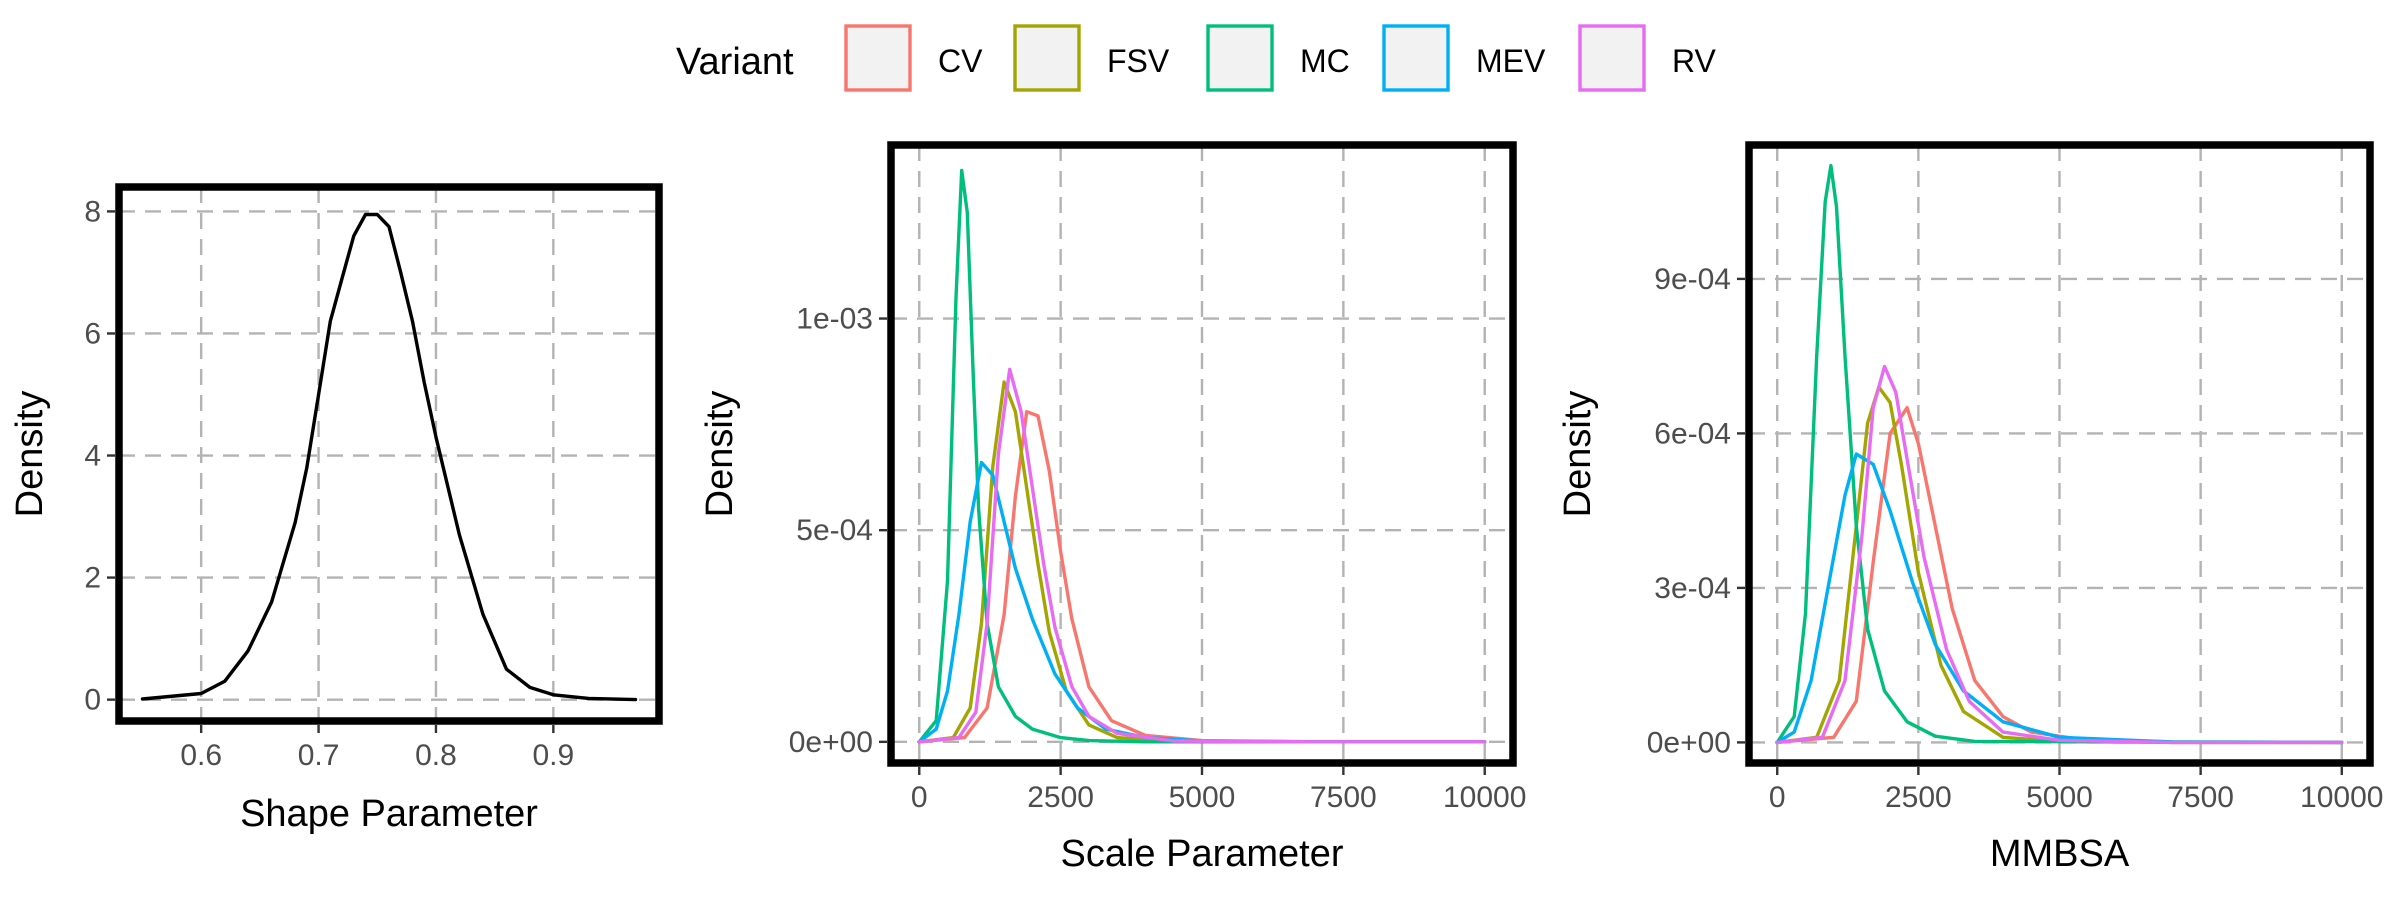  I want to click on y-tick-label: 5e-04, so click(834, 530).